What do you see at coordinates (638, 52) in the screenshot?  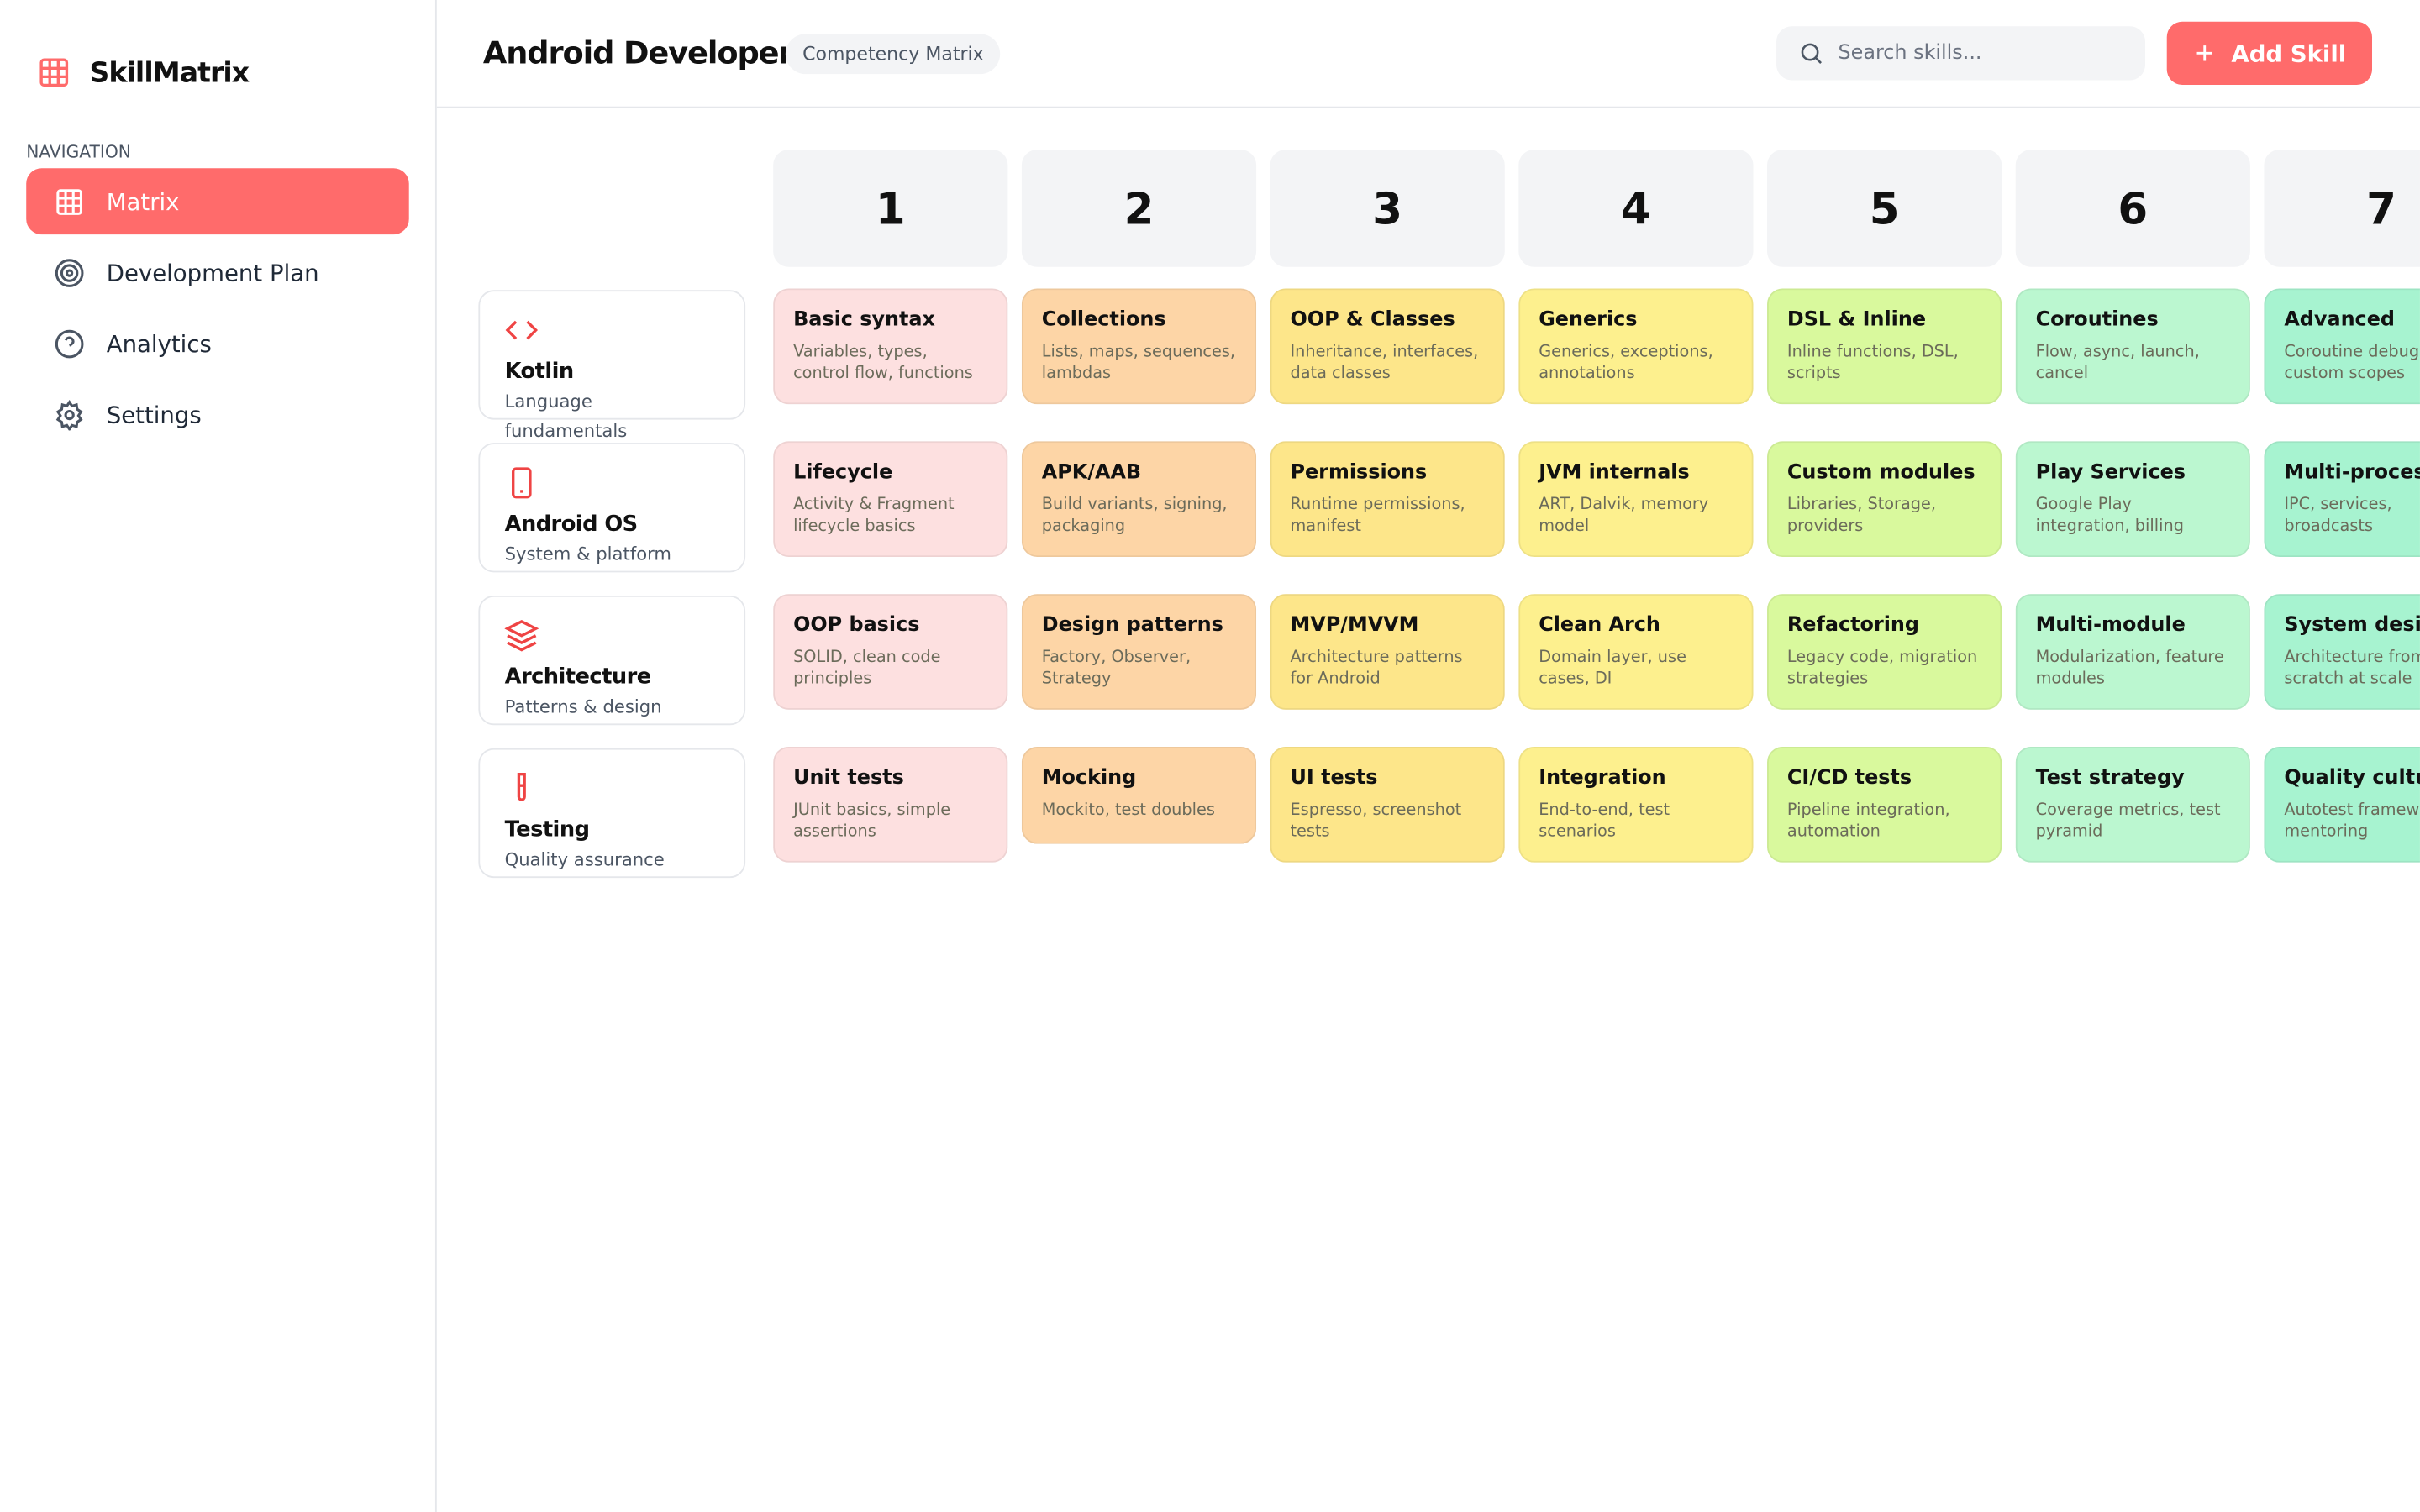 I see `page-title: Android Developer` at bounding box center [638, 52].